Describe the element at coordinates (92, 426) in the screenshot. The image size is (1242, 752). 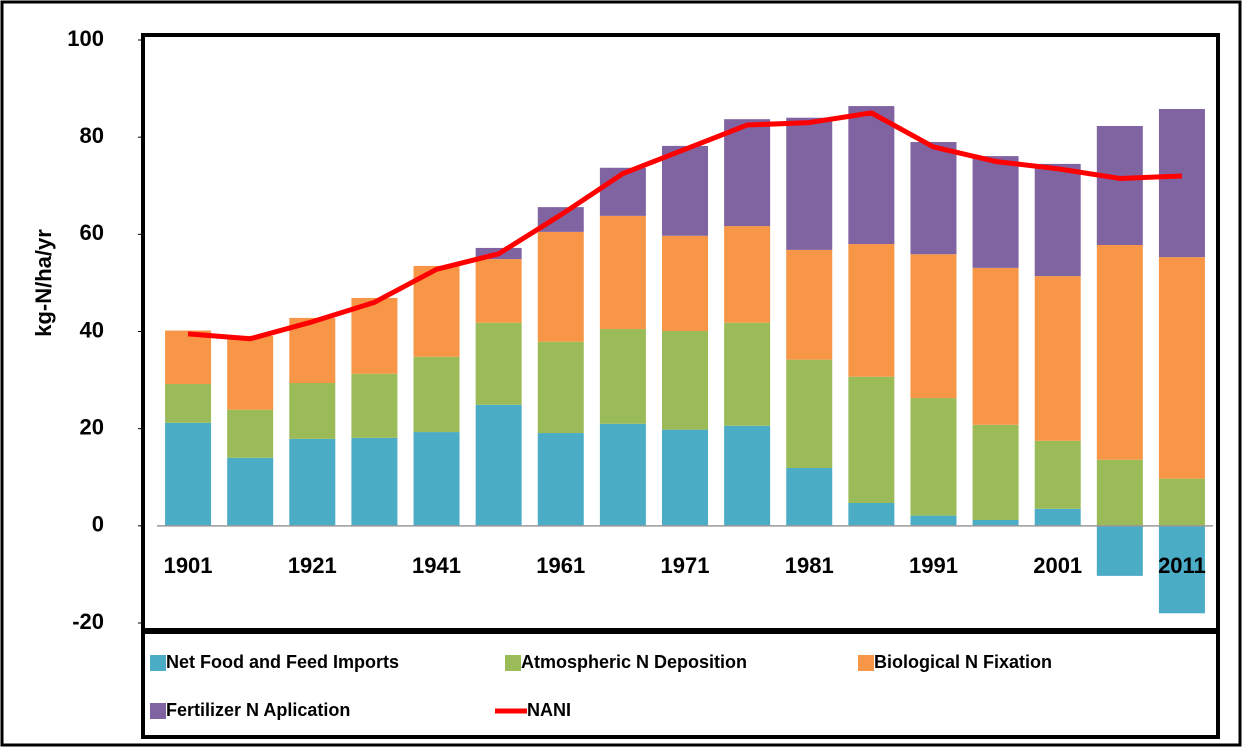
I see `y-tick-label: 20` at that location.